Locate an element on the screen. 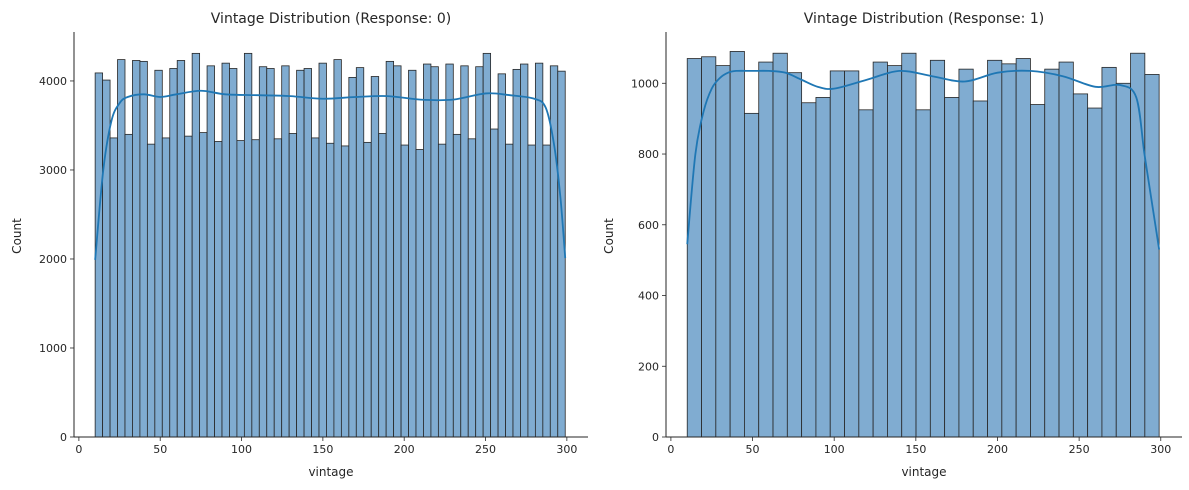 The height and width of the screenshot is (490, 1189). y-tick-label: 400 is located at coordinates (648, 296).